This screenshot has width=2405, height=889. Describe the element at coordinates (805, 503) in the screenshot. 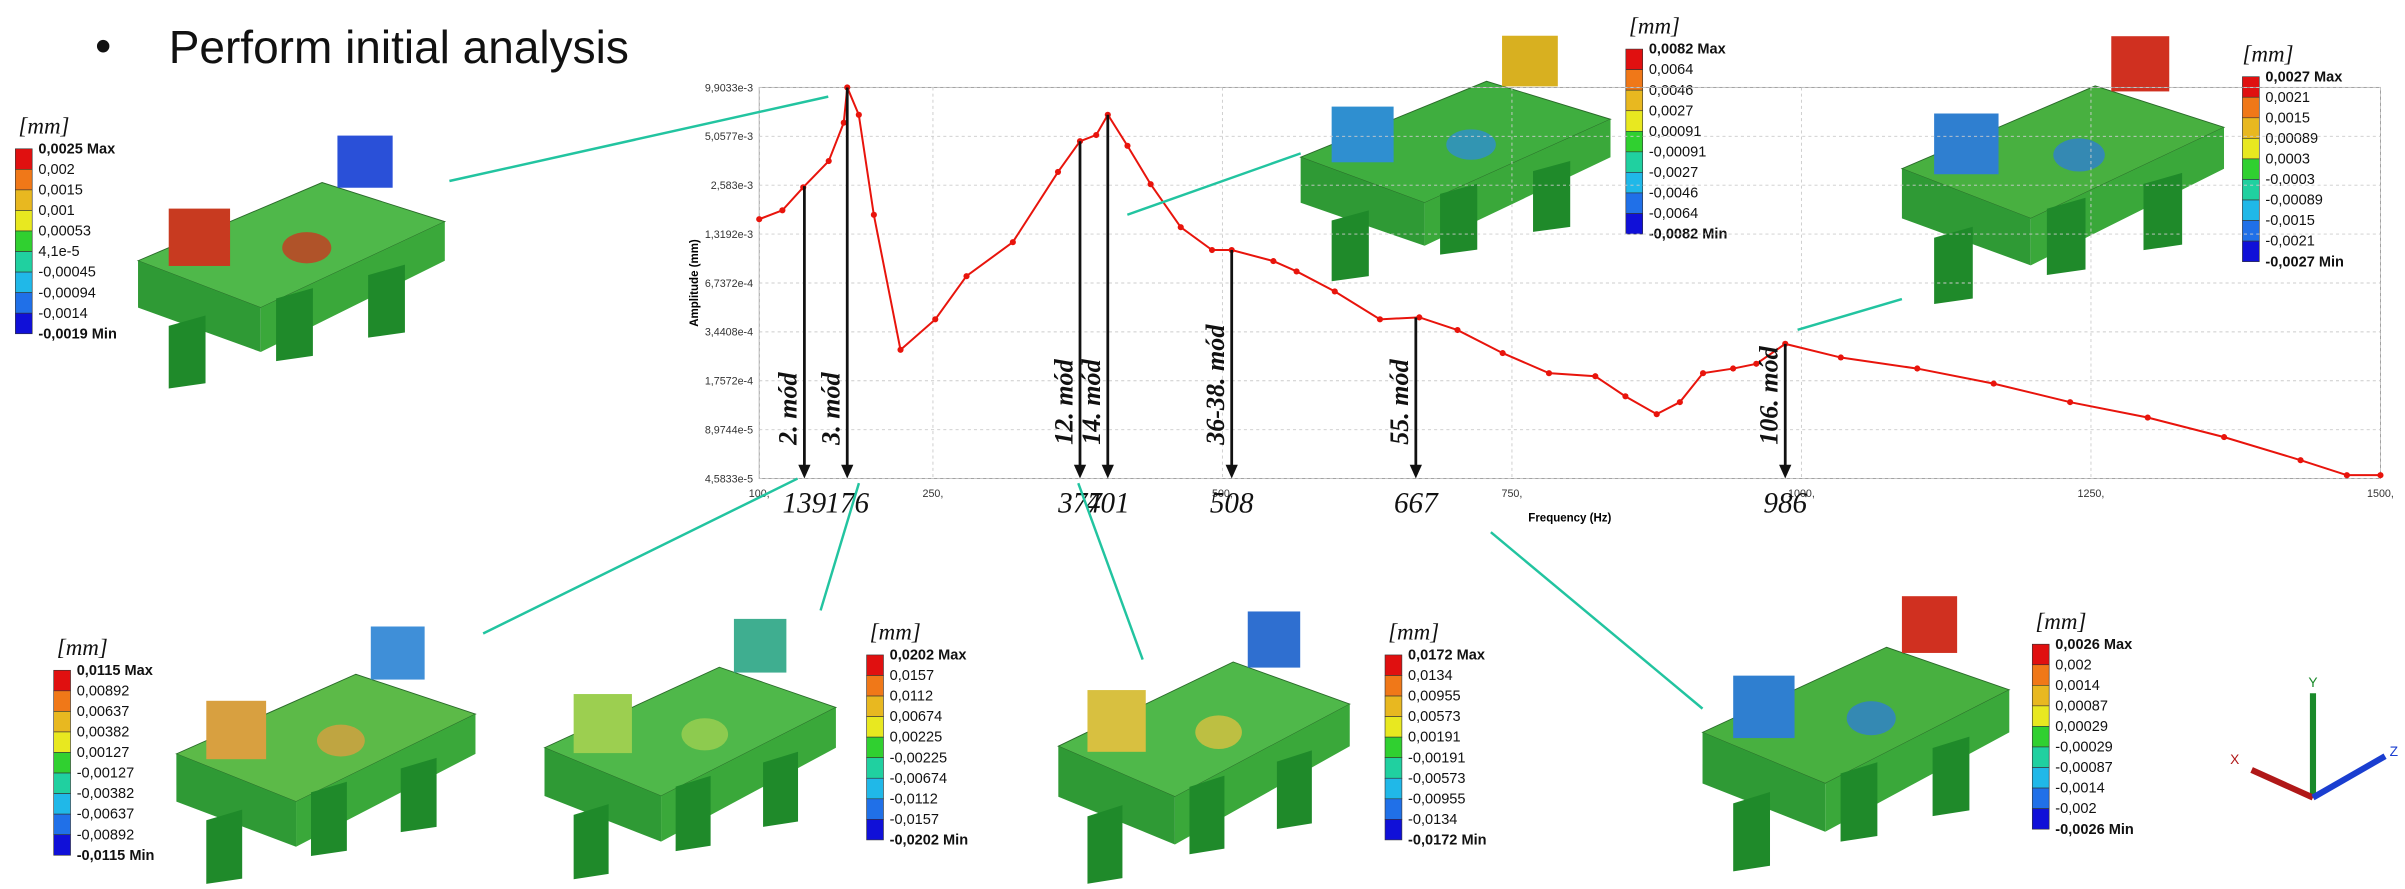

I see `mode-frequency: 139` at that location.